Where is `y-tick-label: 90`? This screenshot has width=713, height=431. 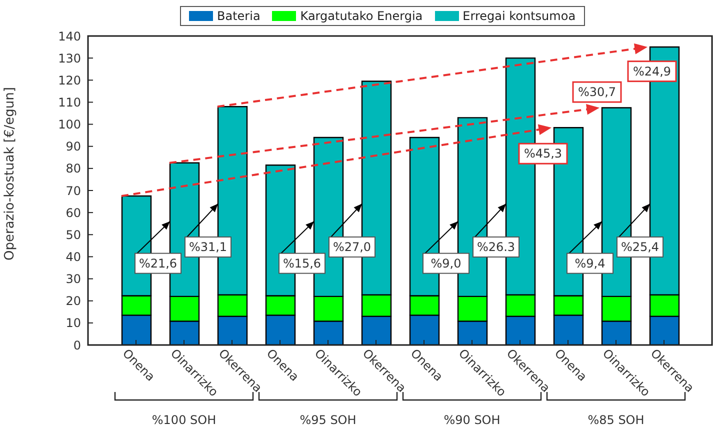
y-tick-label: 90 is located at coordinates (73, 147).